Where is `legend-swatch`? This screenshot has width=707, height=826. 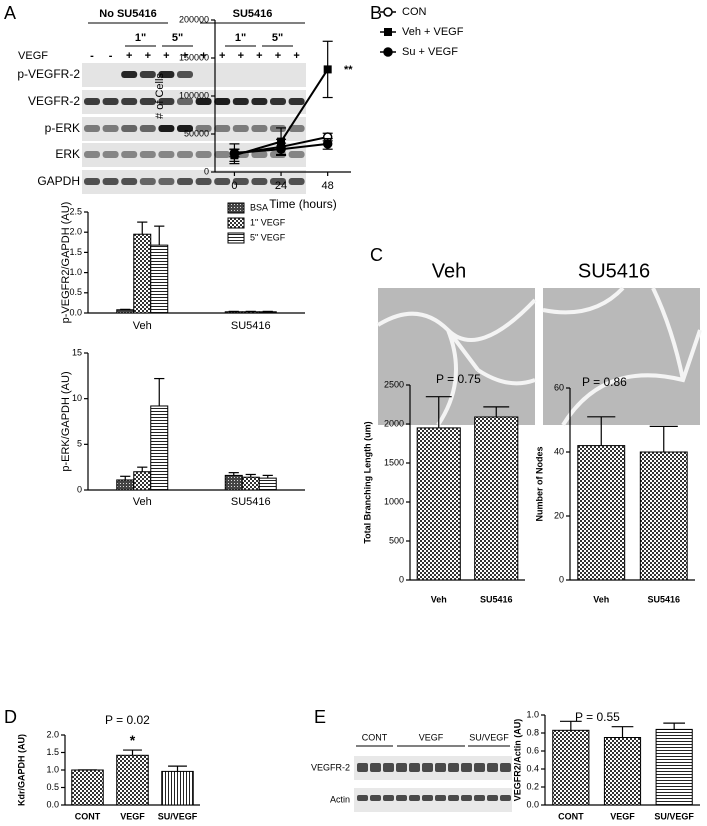 legend-swatch is located at coordinates (236, 208).